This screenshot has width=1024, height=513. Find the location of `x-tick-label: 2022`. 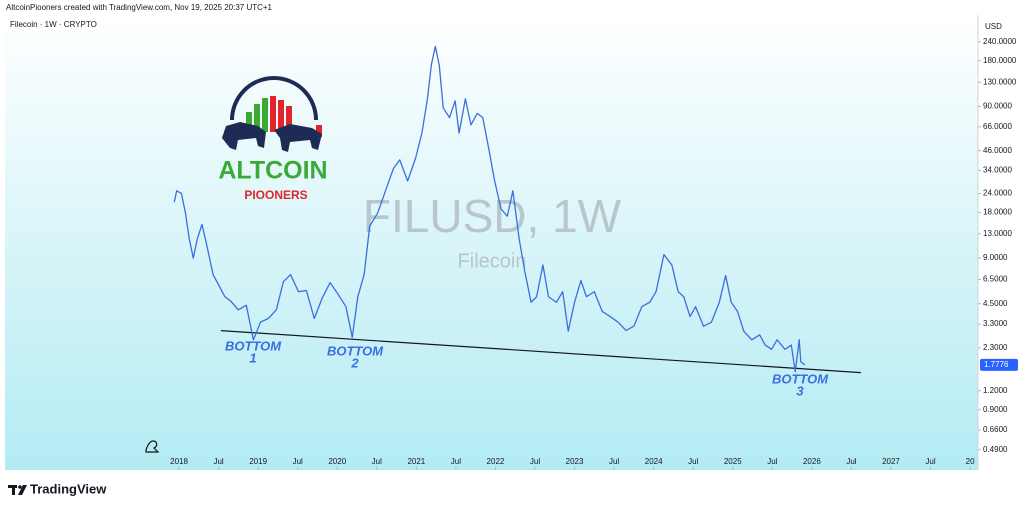

x-tick-label: 2022 is located at coordinates (496, 461).